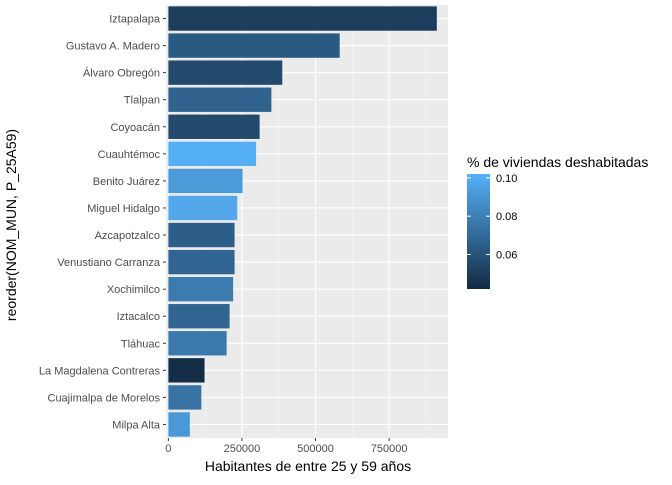 This screenshot has height=485, width=672. What do you see at coordinates (506, 217) in the screenshot?
I see `legend-tick-label: 0.08` at bounding box center [506, 217].